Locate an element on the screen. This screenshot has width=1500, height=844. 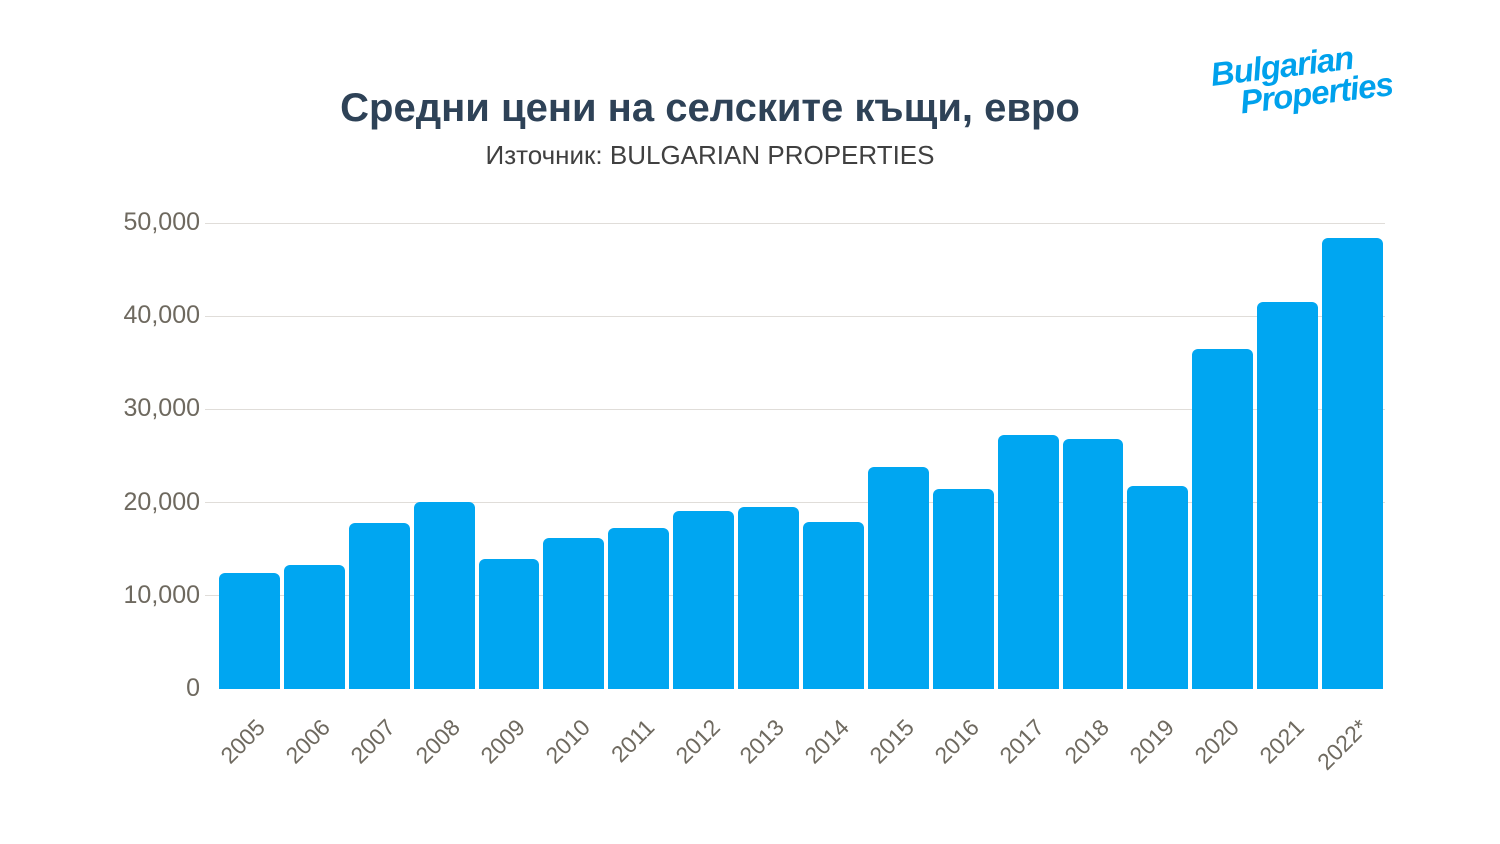
xtick-label-2016: 2016 is located at coordinates (957, 741).